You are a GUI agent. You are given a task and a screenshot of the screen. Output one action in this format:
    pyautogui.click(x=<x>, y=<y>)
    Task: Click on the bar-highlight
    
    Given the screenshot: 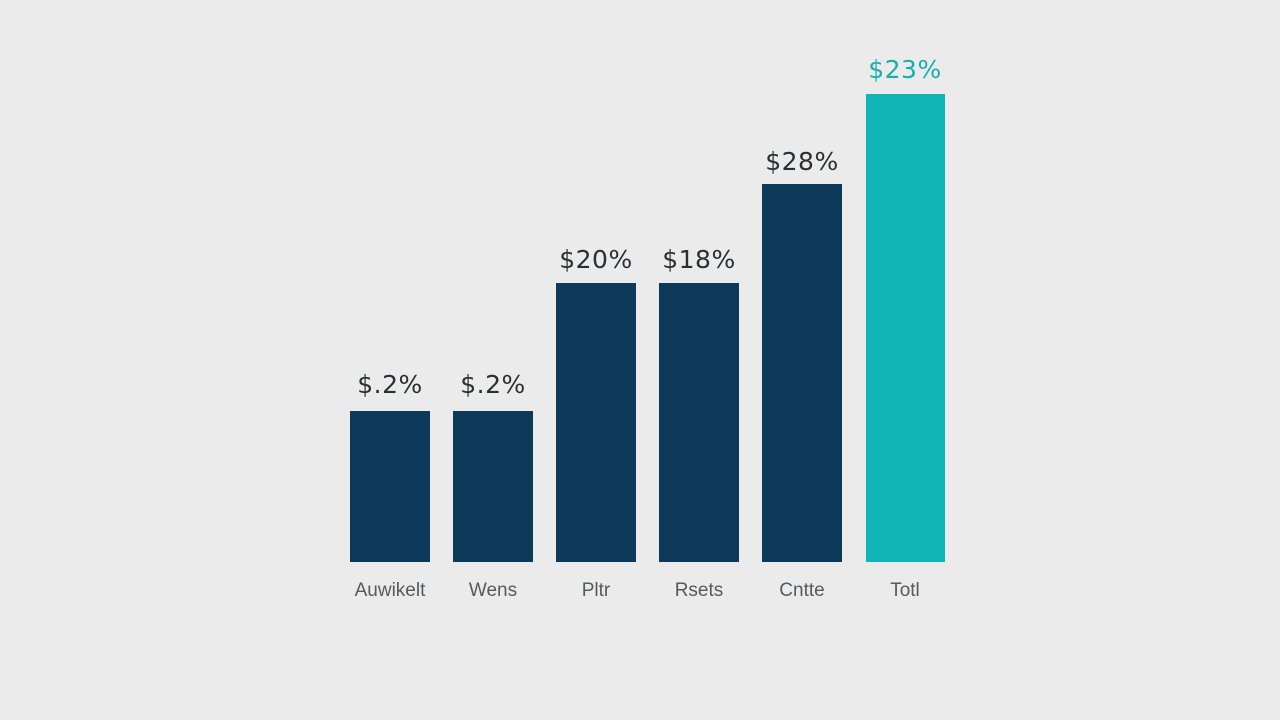 What is the action you would take?
    pyautogui.click(x=905, y=328)
    